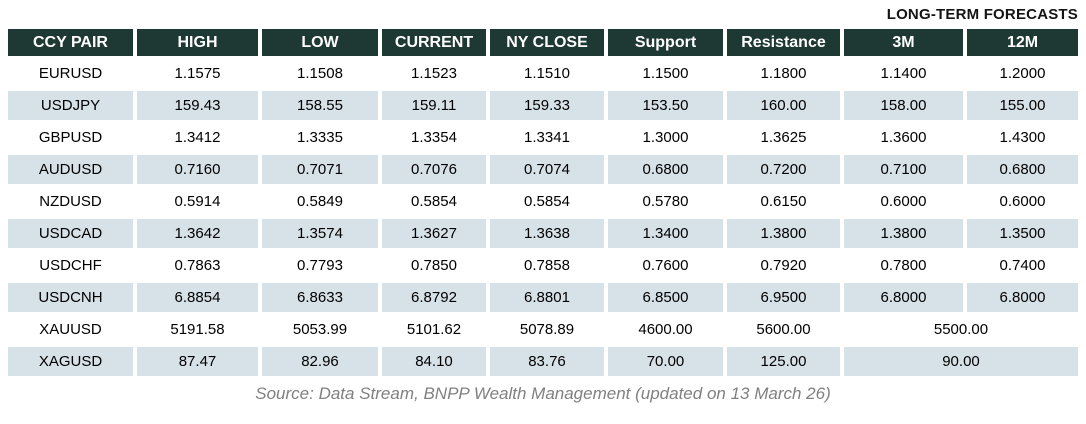  What do you see at coordinates (961, 361) in the screenshot?
I see `forecast-merged-cell: 90.00` at bounding box center [961, 361].